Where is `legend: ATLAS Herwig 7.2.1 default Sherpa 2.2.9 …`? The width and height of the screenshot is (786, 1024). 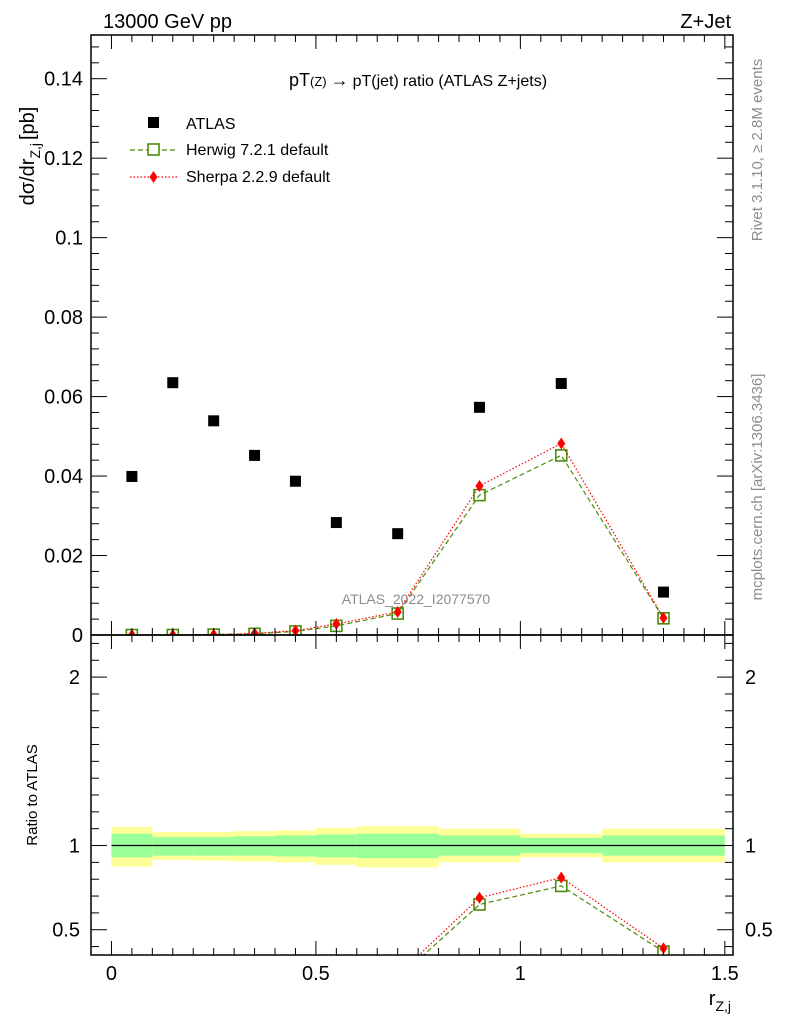 legend: ATLAS Herwig 7.2.1 default Sherpa 2.2.9 … is located at coordinates (230, 151).